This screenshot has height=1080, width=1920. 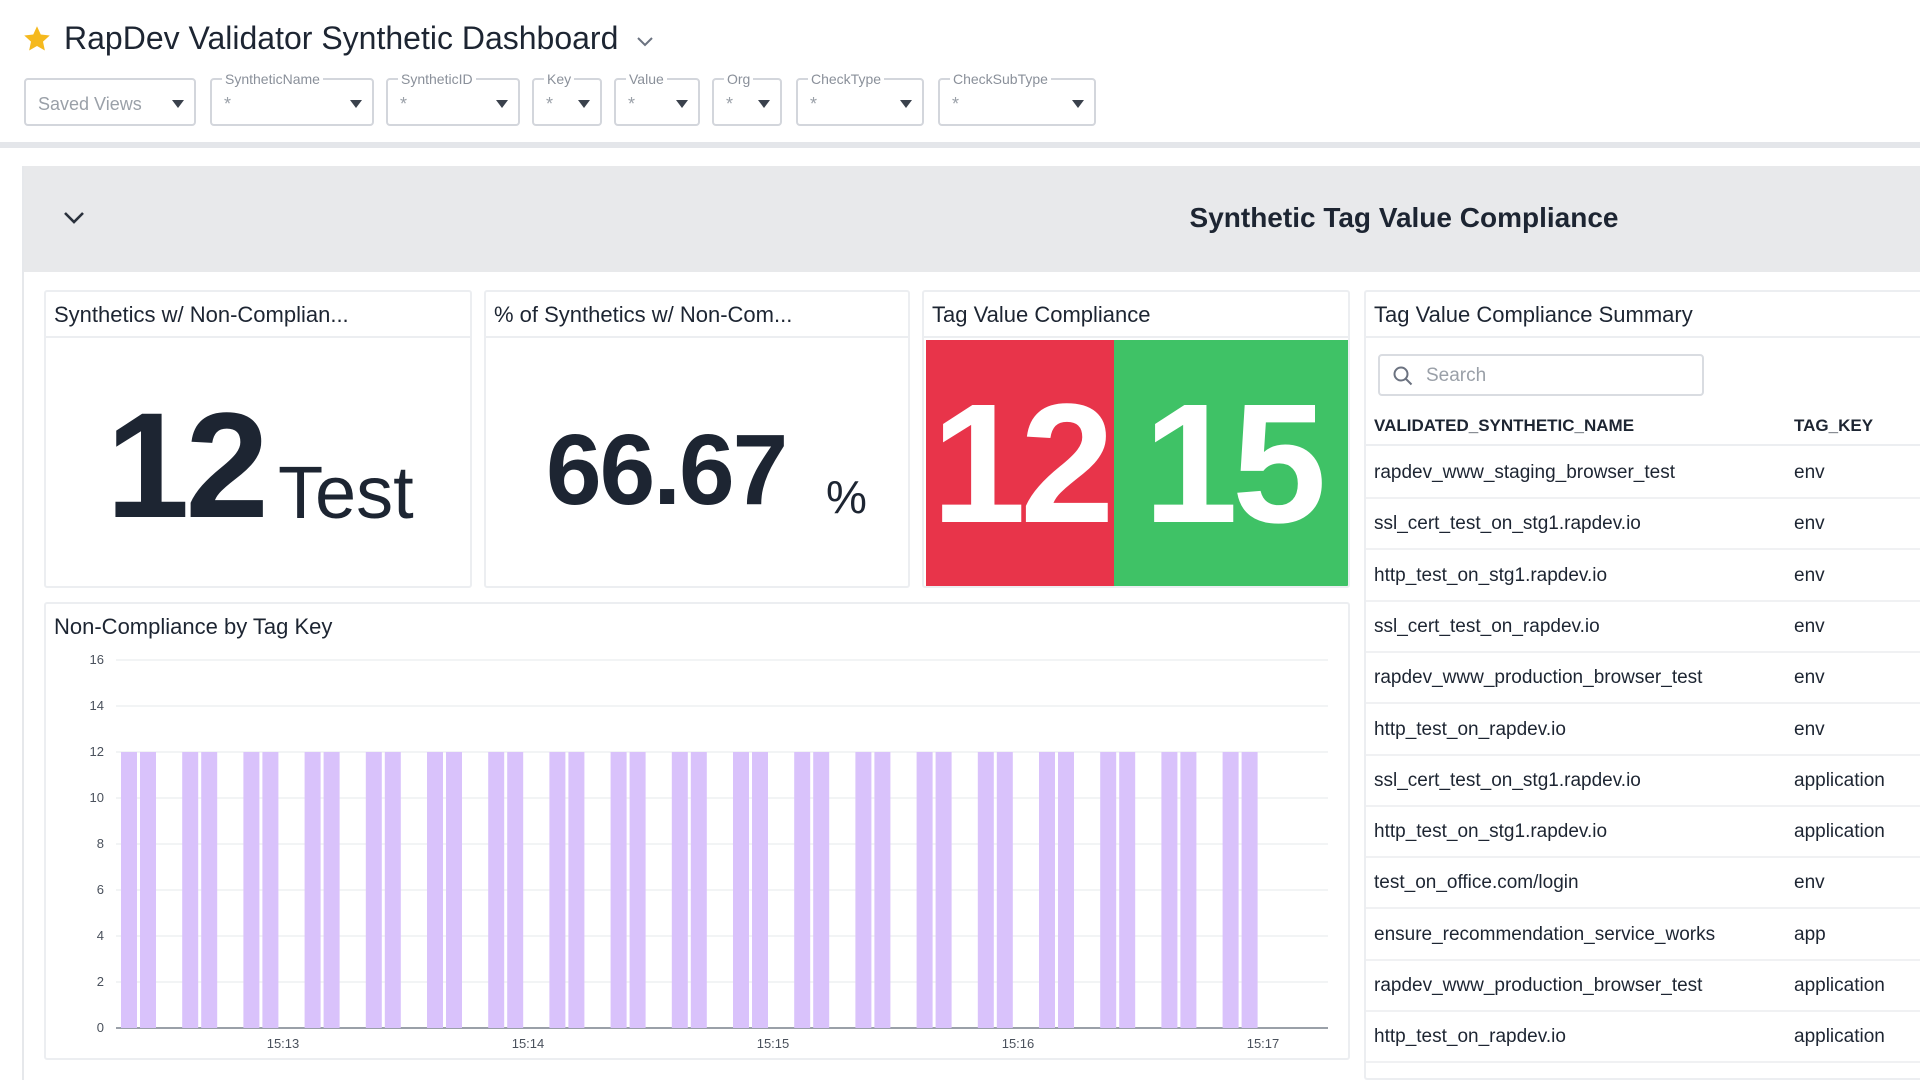 What do you see at coordinates (100, 981) in the screenshot?
I see `y-tick-label: 2` at bounding box center [100, 981].